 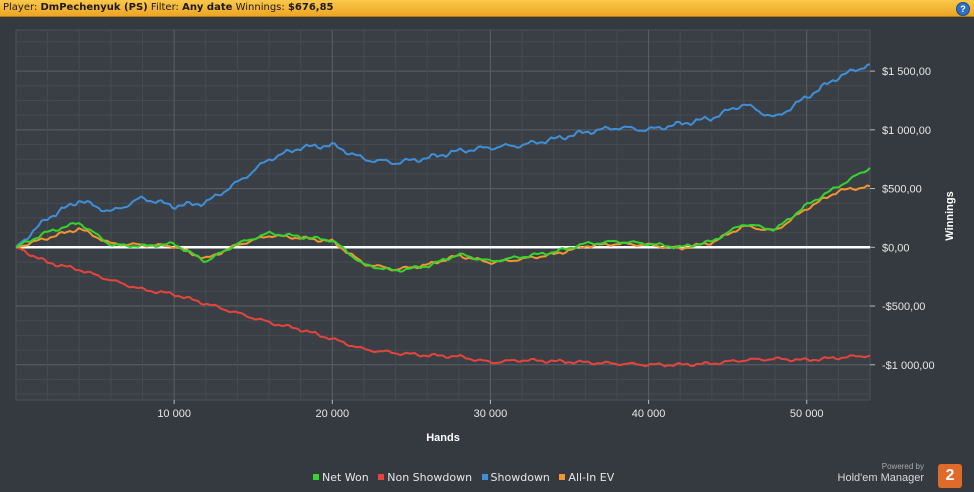 I want to click on filter-label: Filter:, so click(x=164, y=7).